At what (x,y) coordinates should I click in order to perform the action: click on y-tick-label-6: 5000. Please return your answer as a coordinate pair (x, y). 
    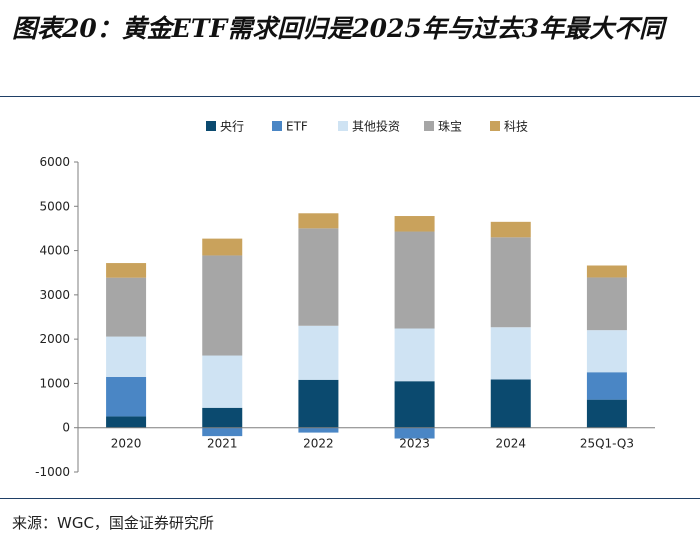
    Looking at the image, I should click on (54, 206).